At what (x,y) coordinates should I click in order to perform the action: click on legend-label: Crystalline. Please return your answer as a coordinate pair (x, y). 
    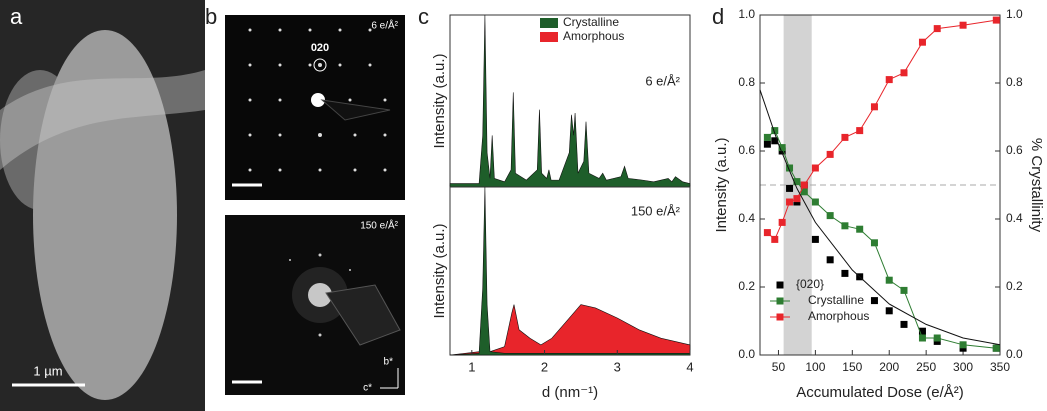
    Looking at the image, I should click on (836, 300).